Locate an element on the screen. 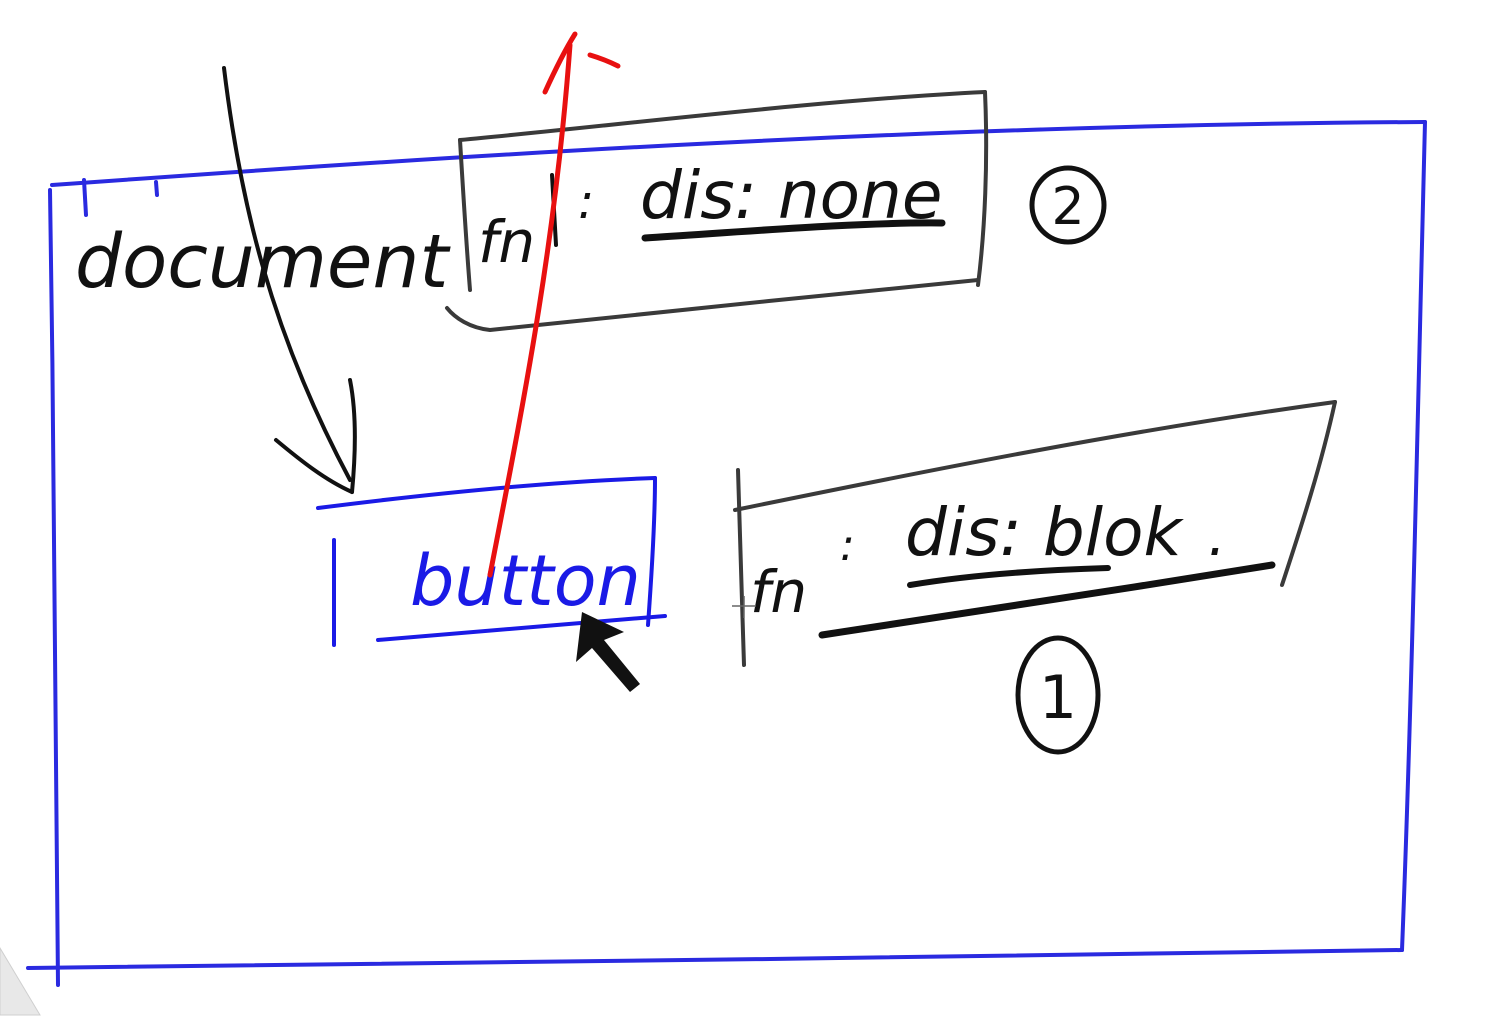 This screenshot has height=1020, width=1504. handler-bottom-box is located at coordinates (1035, 533).